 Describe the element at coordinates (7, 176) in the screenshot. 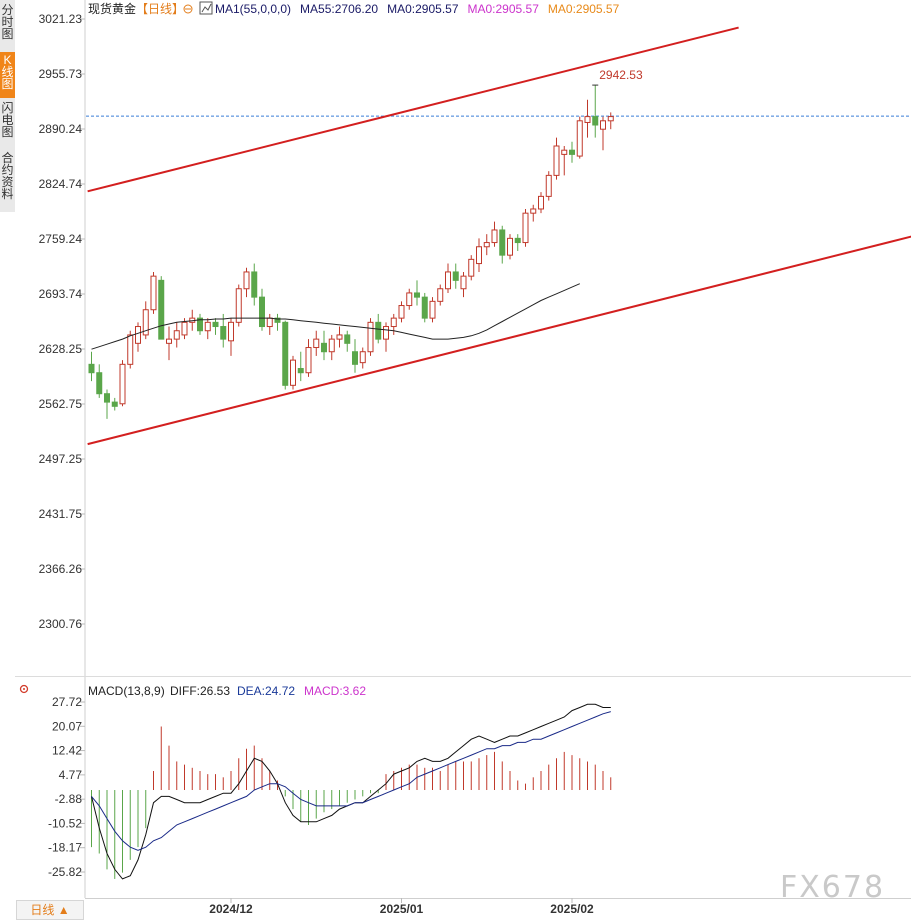

I see `tab-contract-info: 合约资料` at that location.